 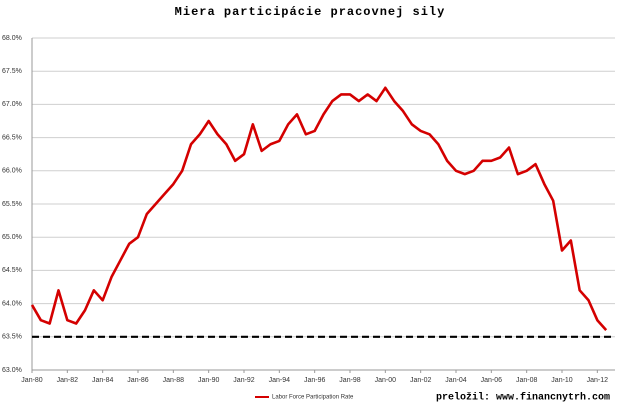 What do you see at coordinates (32, 380) in the screenshot?
I see `x-tick-label: Jan-80` at bounding box center [32, 380].